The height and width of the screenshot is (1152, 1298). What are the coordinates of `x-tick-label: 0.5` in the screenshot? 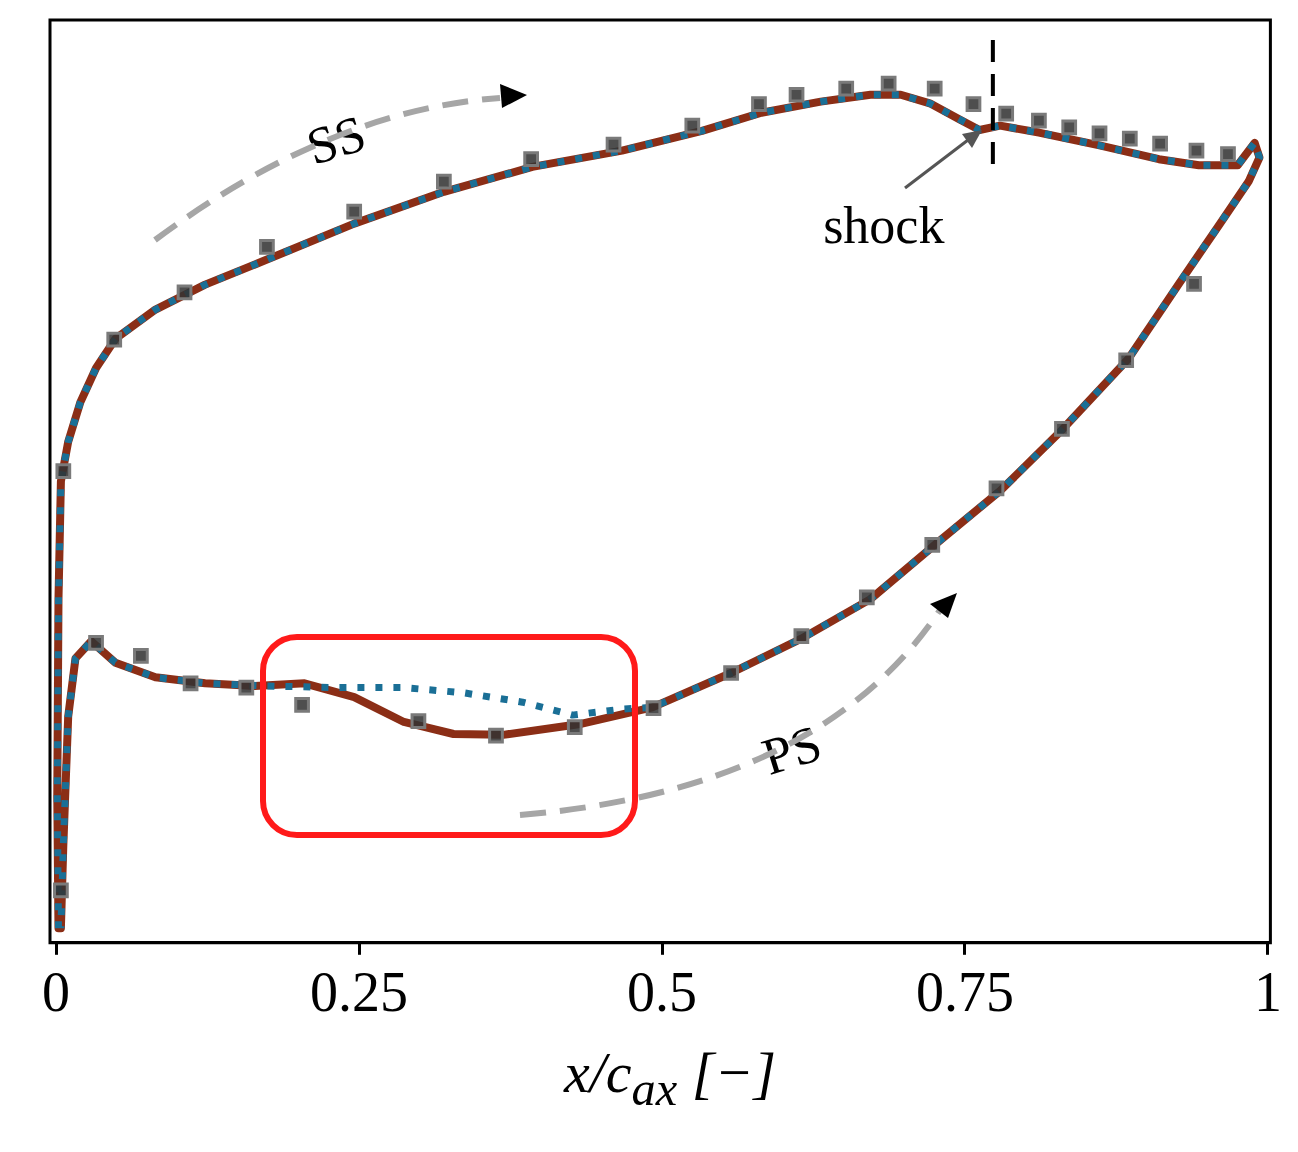 It's located at (662, 992).